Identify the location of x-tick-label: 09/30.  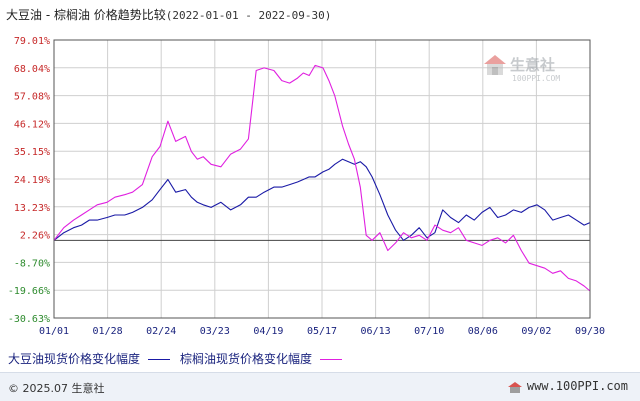
(590, 331).